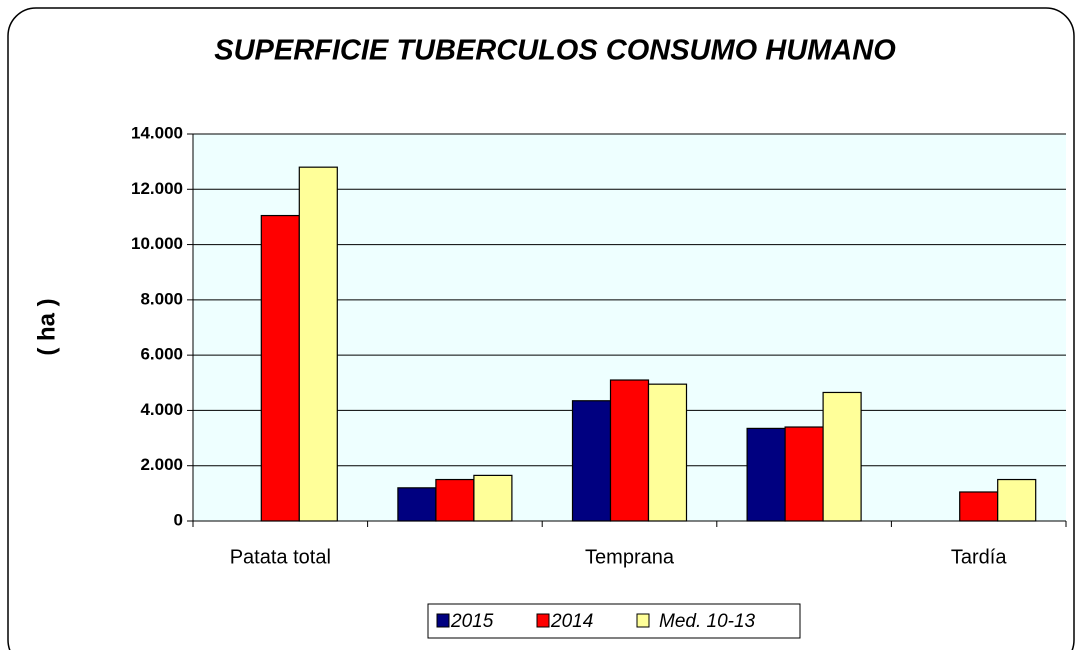  What do you see at coordinates (571, 621) in the screenshot?
I see `legend-label: 2014` at bounding box center [571, 621].